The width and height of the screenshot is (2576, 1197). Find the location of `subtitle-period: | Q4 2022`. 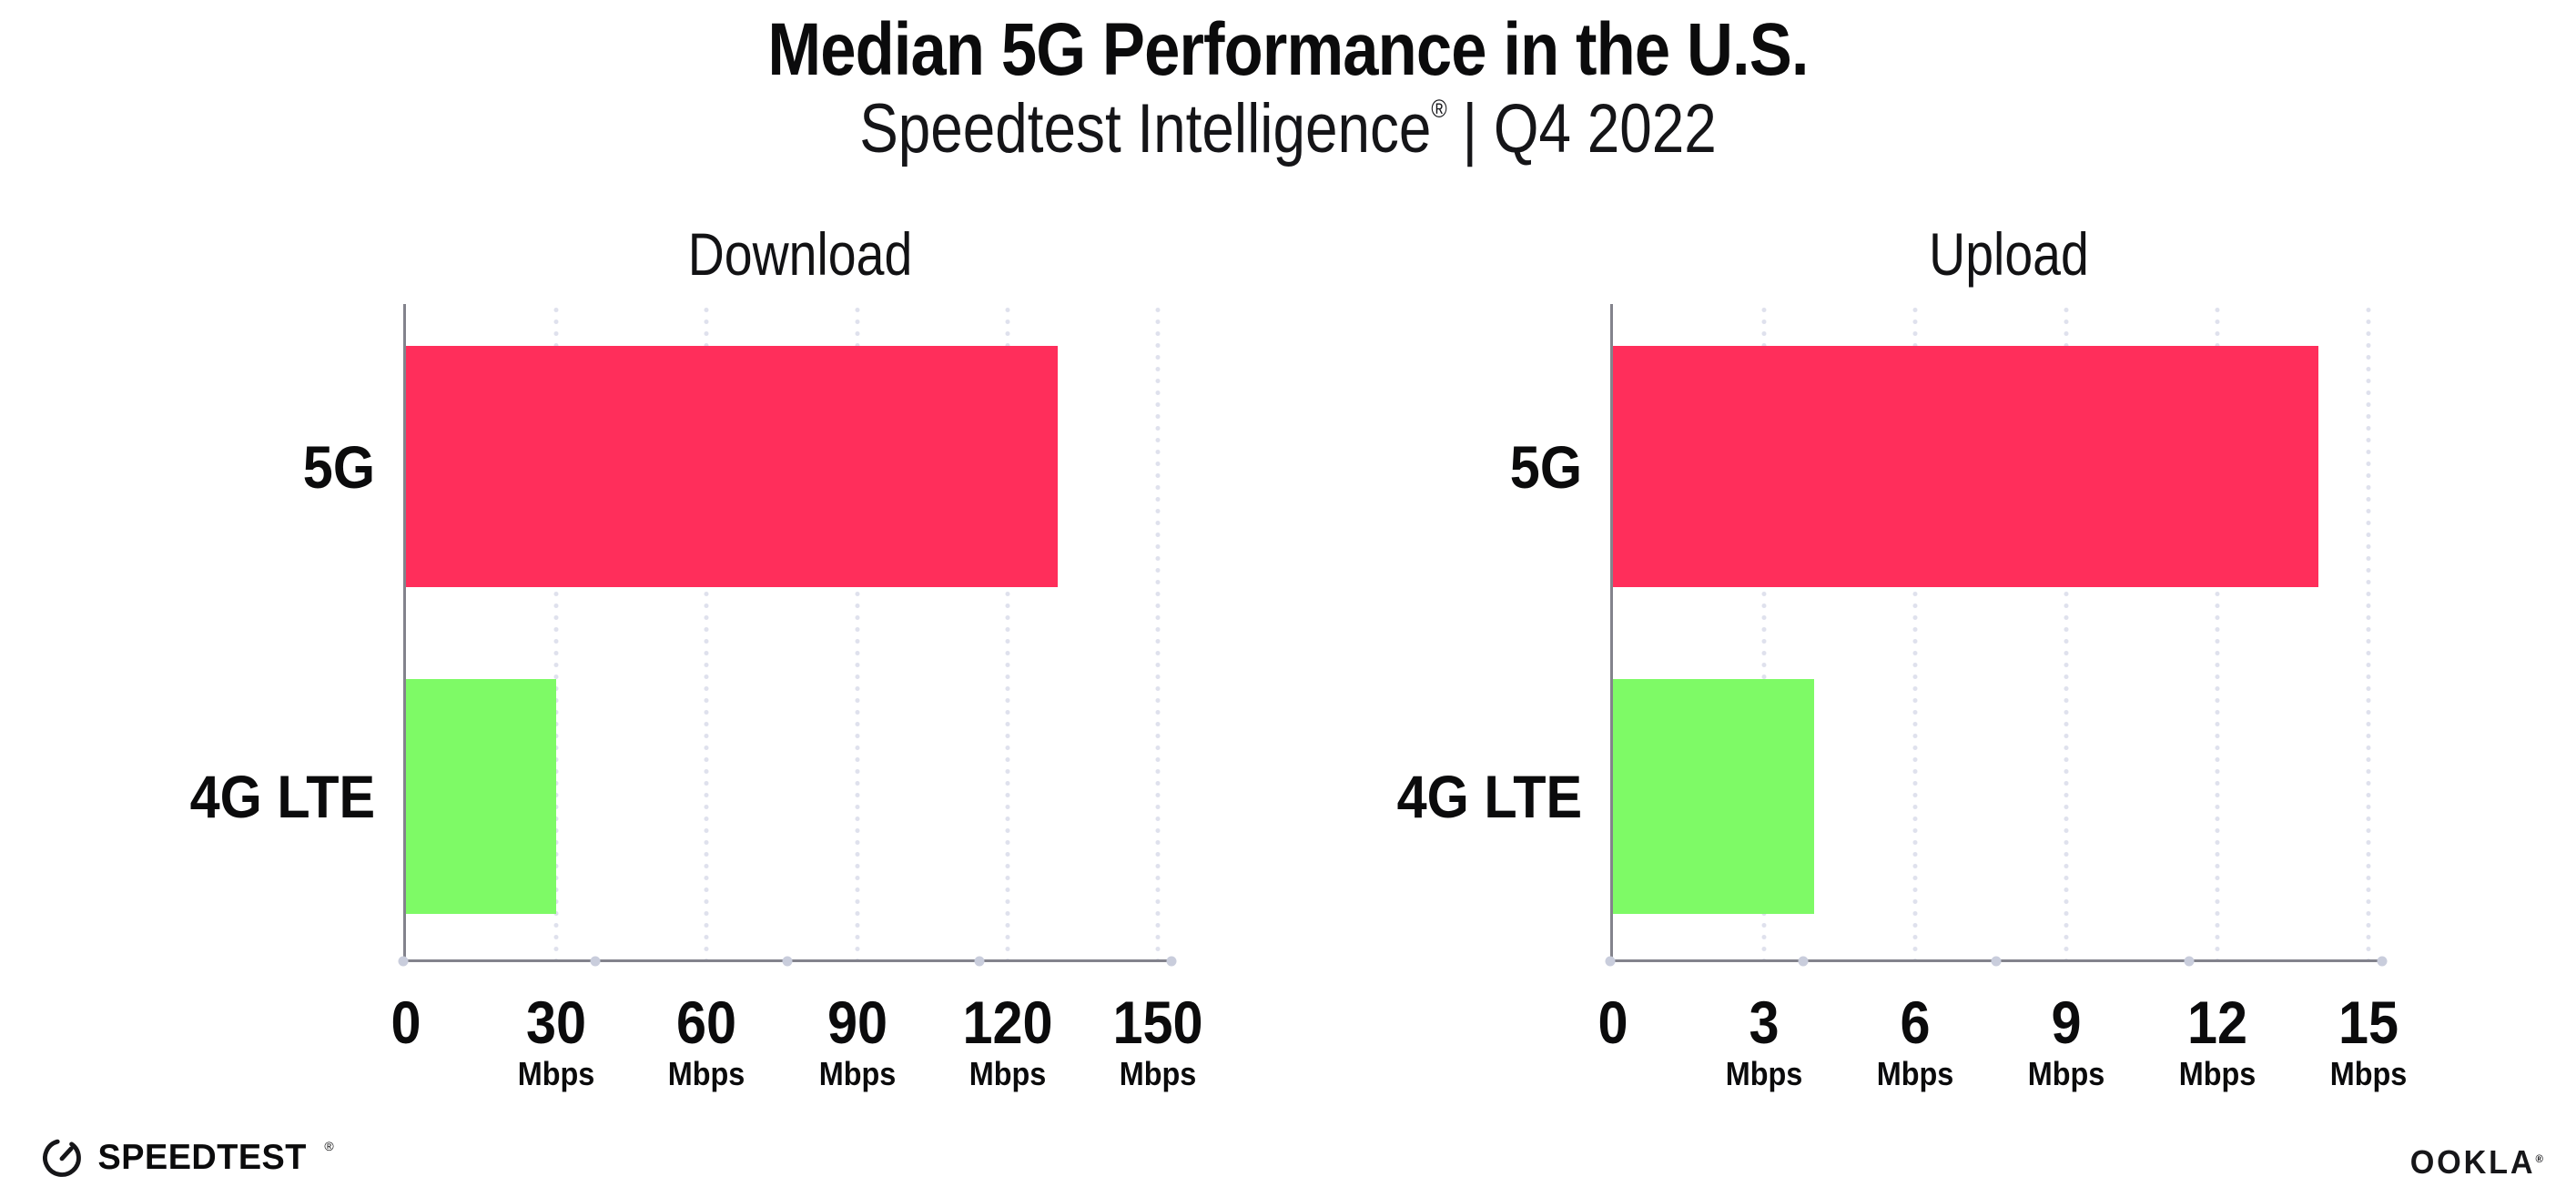

subtitle-period: | Q4 2022 is located at coordinates (1589, 128).